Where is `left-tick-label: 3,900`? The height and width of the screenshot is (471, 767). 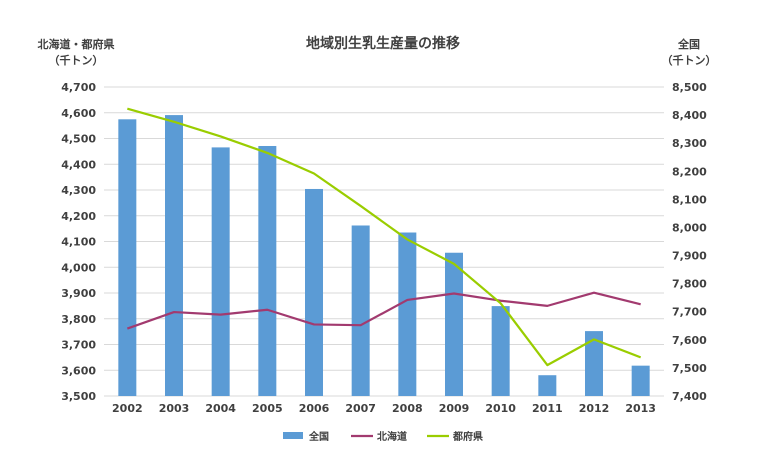
left-tick-label: 3,900 is located at coordinates (78, 293).